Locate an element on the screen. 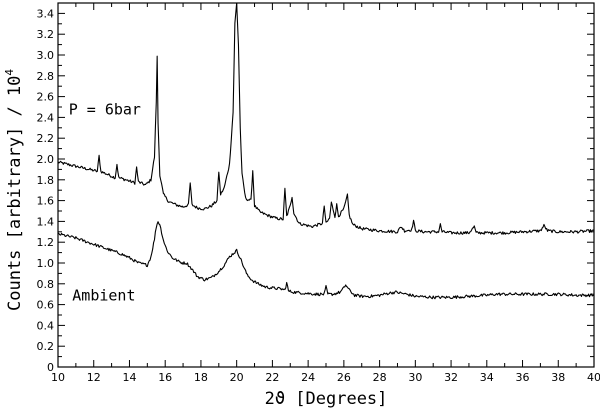  x-tick-label: 22 is located at coordinates (272, 377).